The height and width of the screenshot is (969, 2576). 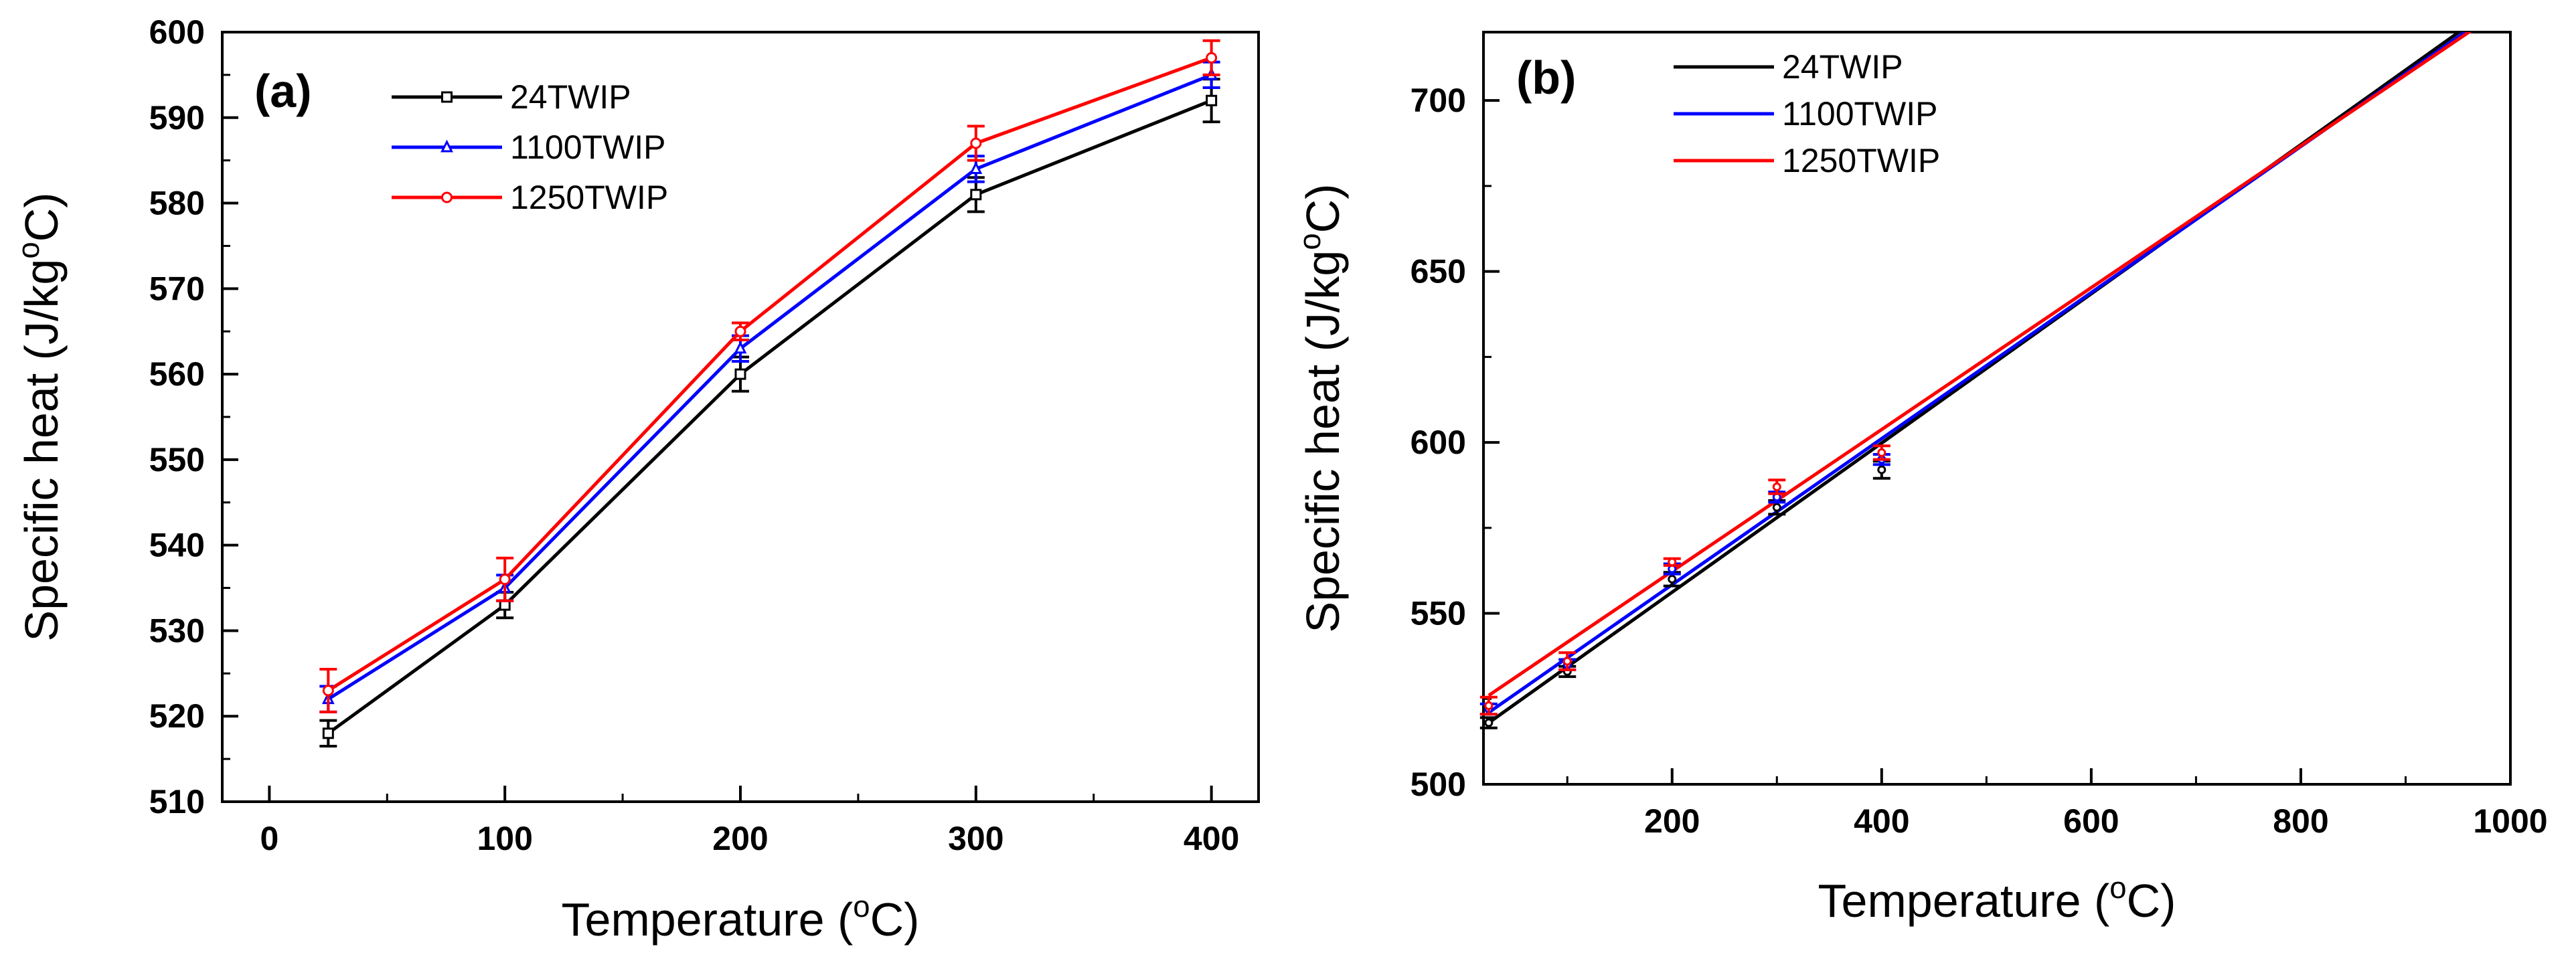 I want to click on x-tick-label: 600, so click(x=2091, y=821).